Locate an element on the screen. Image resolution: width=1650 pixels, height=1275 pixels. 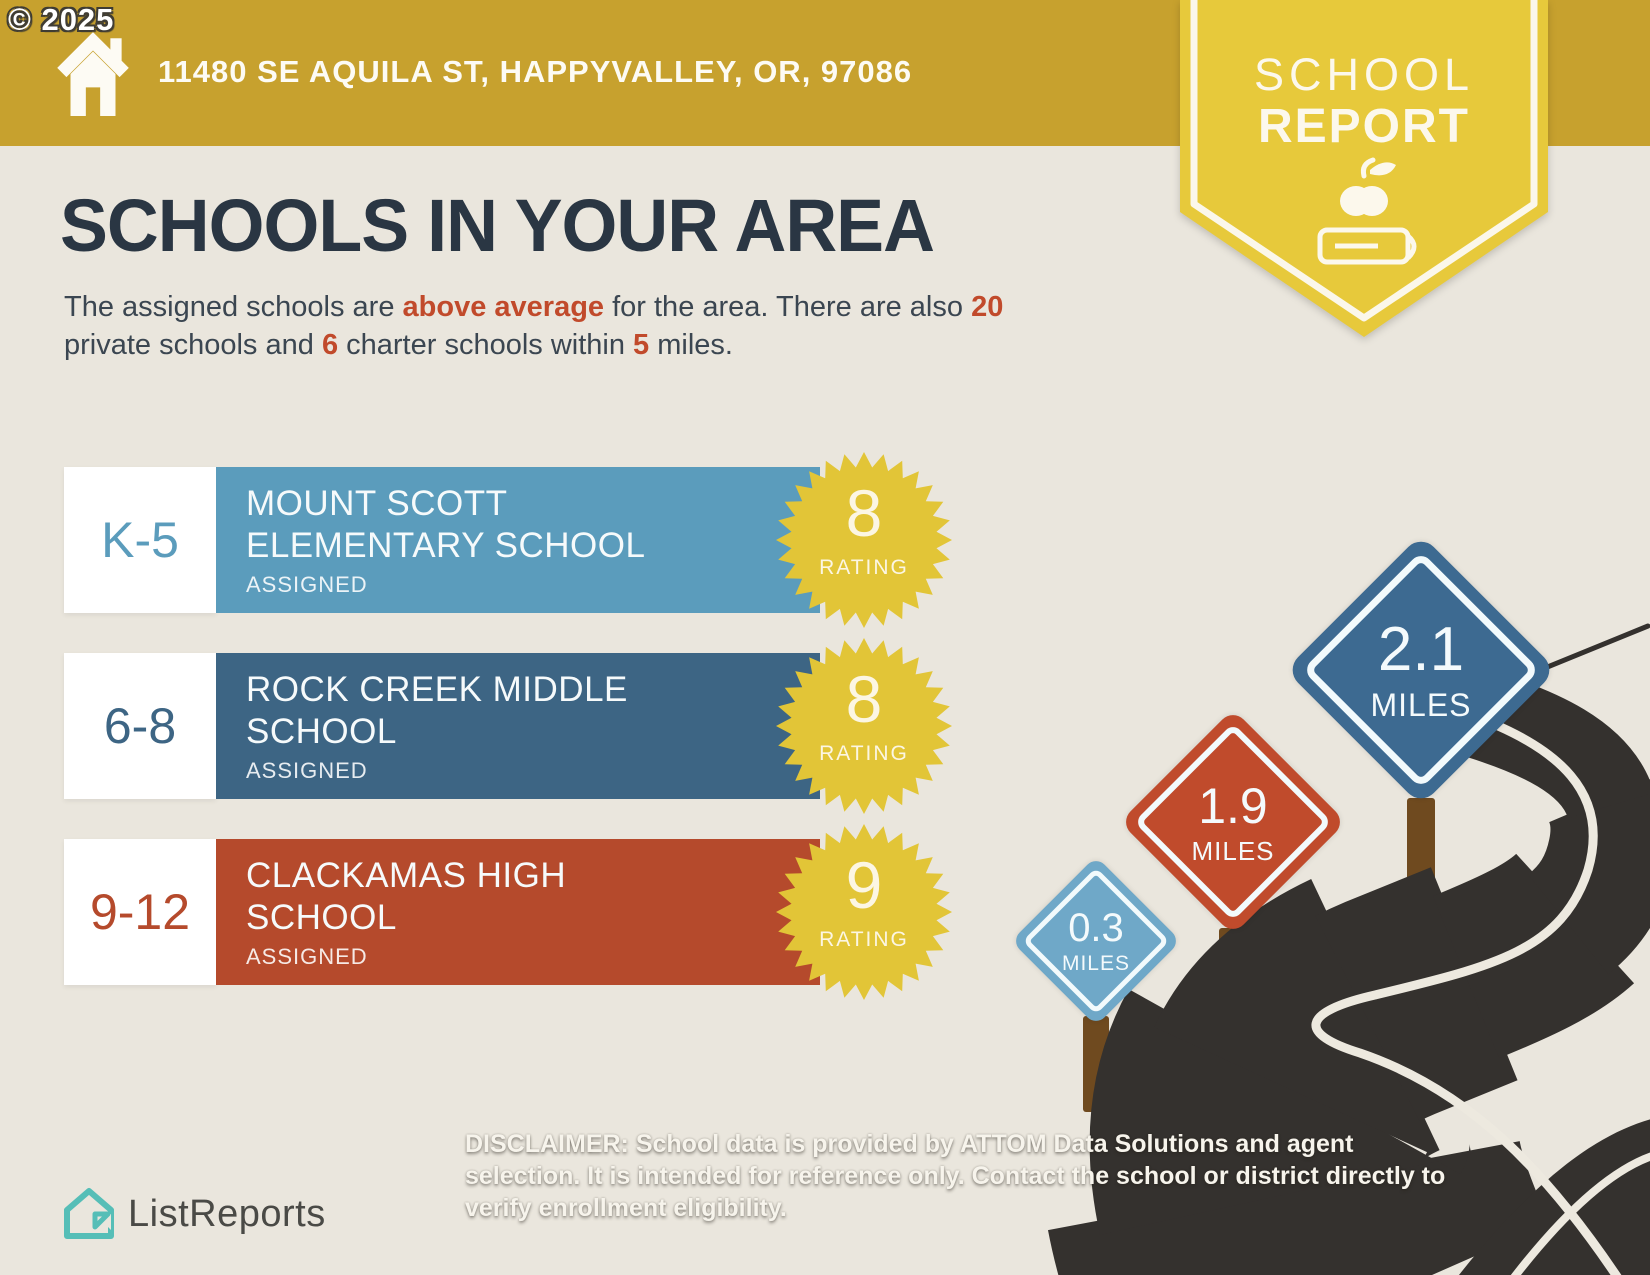
sign-distance: 2.1 is located at coordinates (1421, 649).